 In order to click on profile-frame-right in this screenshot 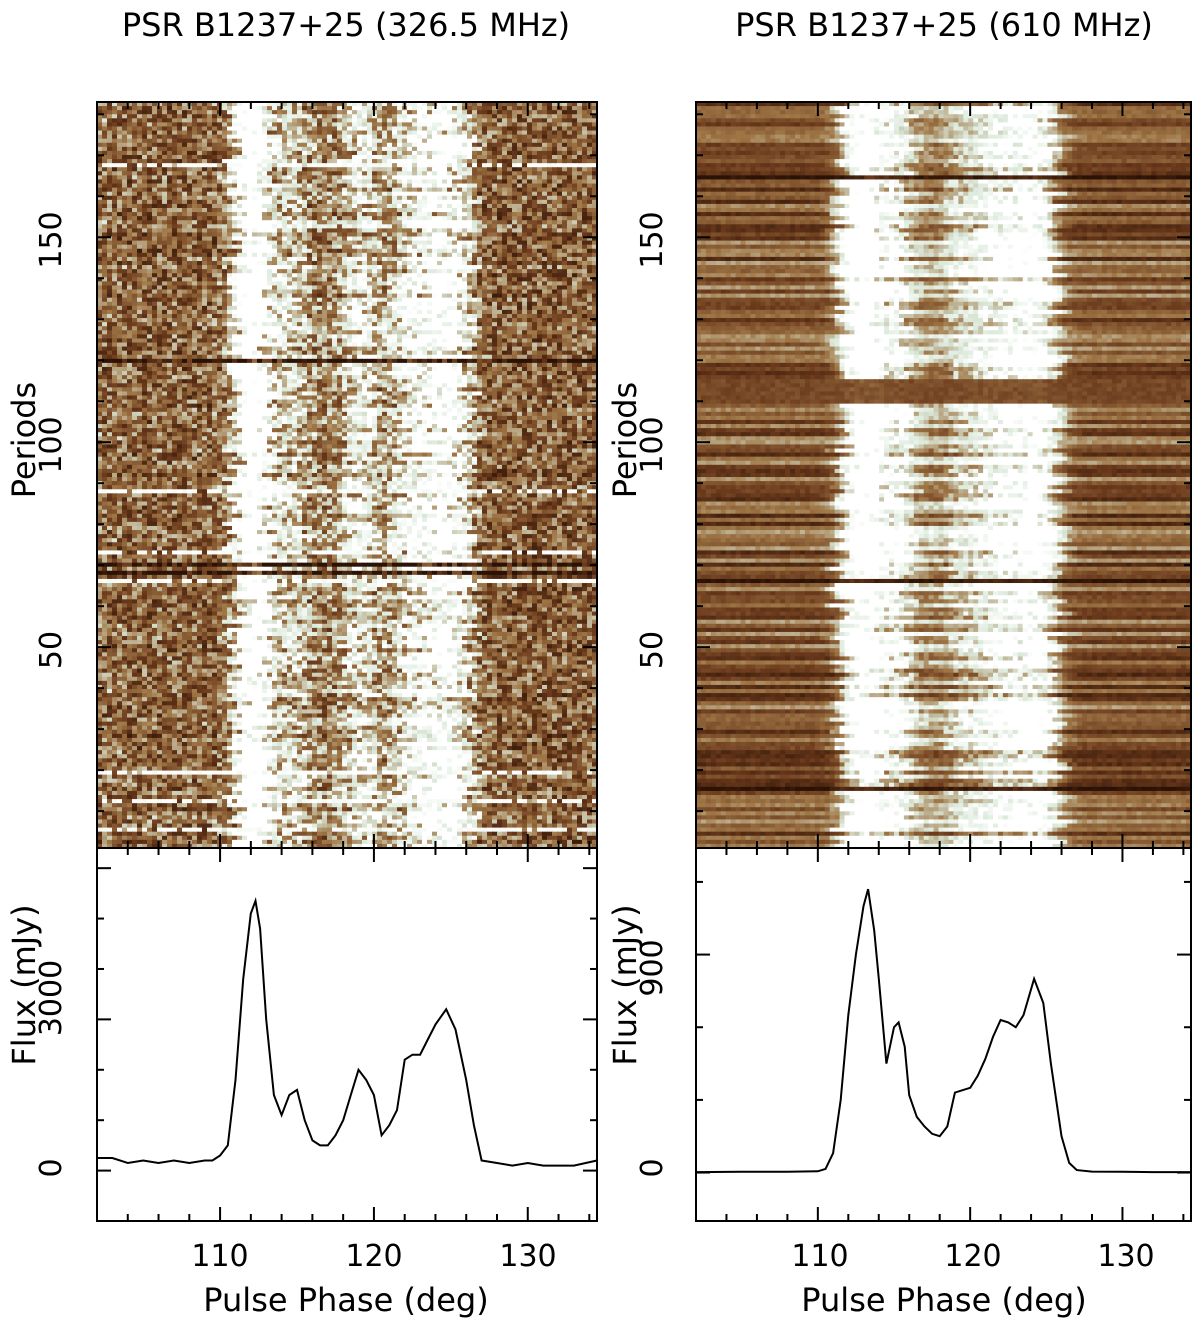, I will do `click(943, 1034)`.